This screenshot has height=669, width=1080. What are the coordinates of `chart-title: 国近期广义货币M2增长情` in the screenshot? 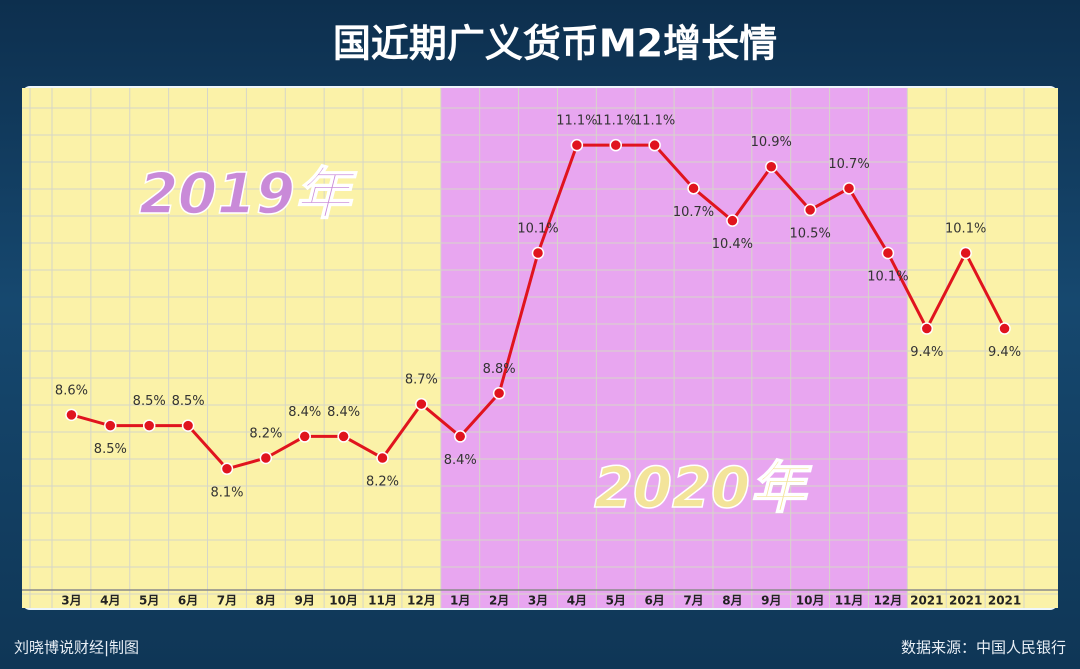 It's located at (555, 44).